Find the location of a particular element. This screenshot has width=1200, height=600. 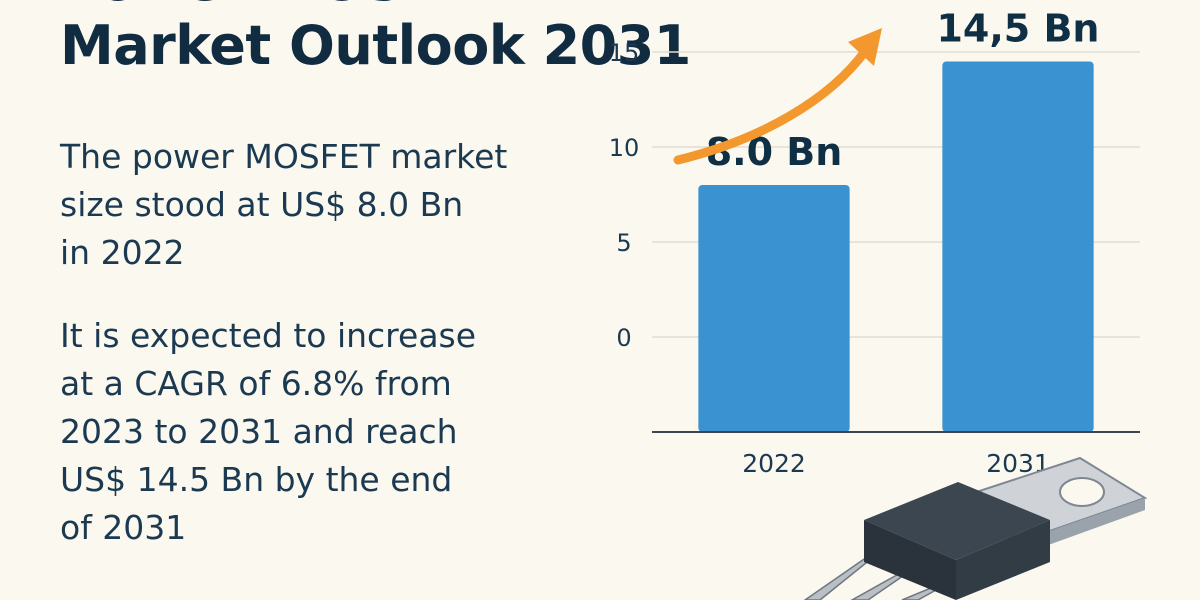

y-axis-ticks: 0 5 10 15 is located at coordinates (624, 195).